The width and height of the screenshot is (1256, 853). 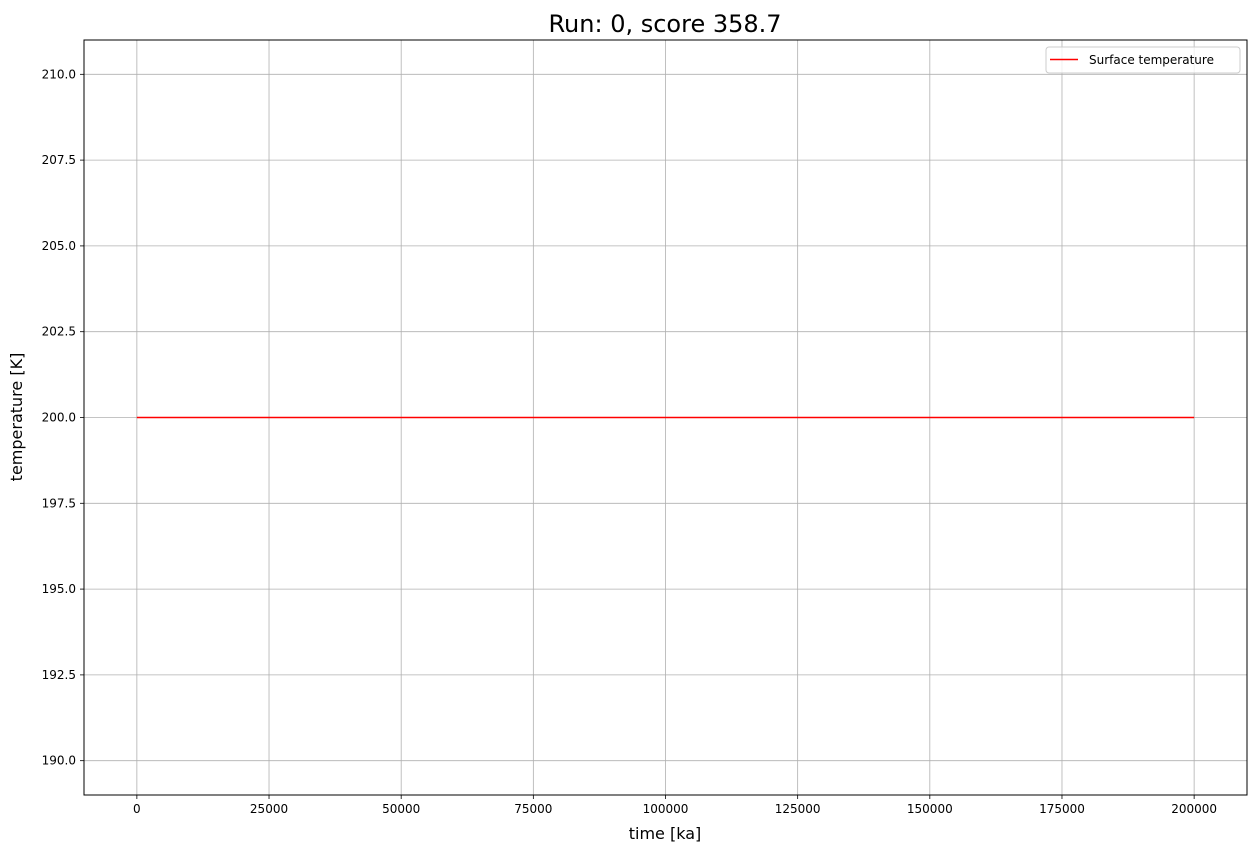 What do you see at coordinates (1194, 809) in the screenshot?
I see `x-tick-label: 200000` at bounding box center [1194, 809].